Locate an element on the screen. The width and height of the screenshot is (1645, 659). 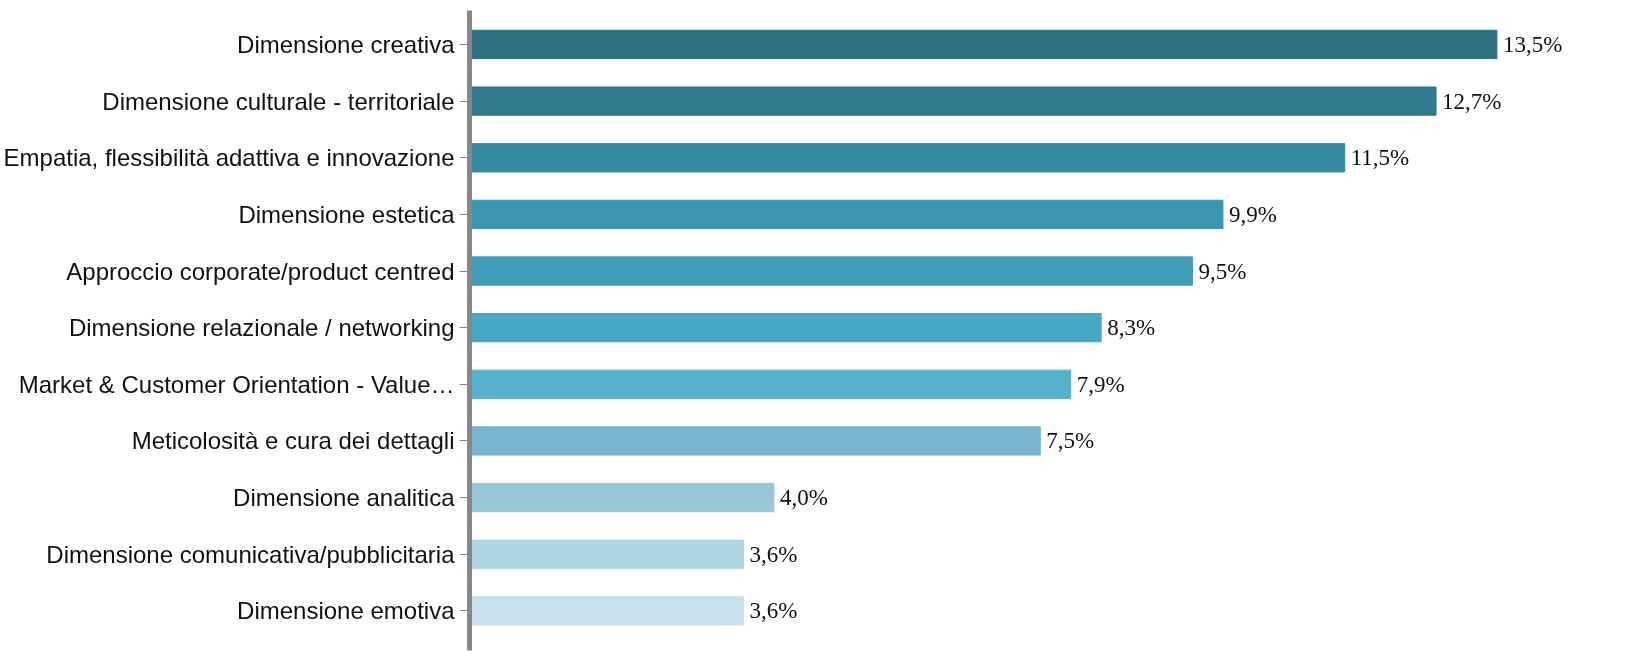
data-label: 11,5% is located at coordinates (1380, 158).